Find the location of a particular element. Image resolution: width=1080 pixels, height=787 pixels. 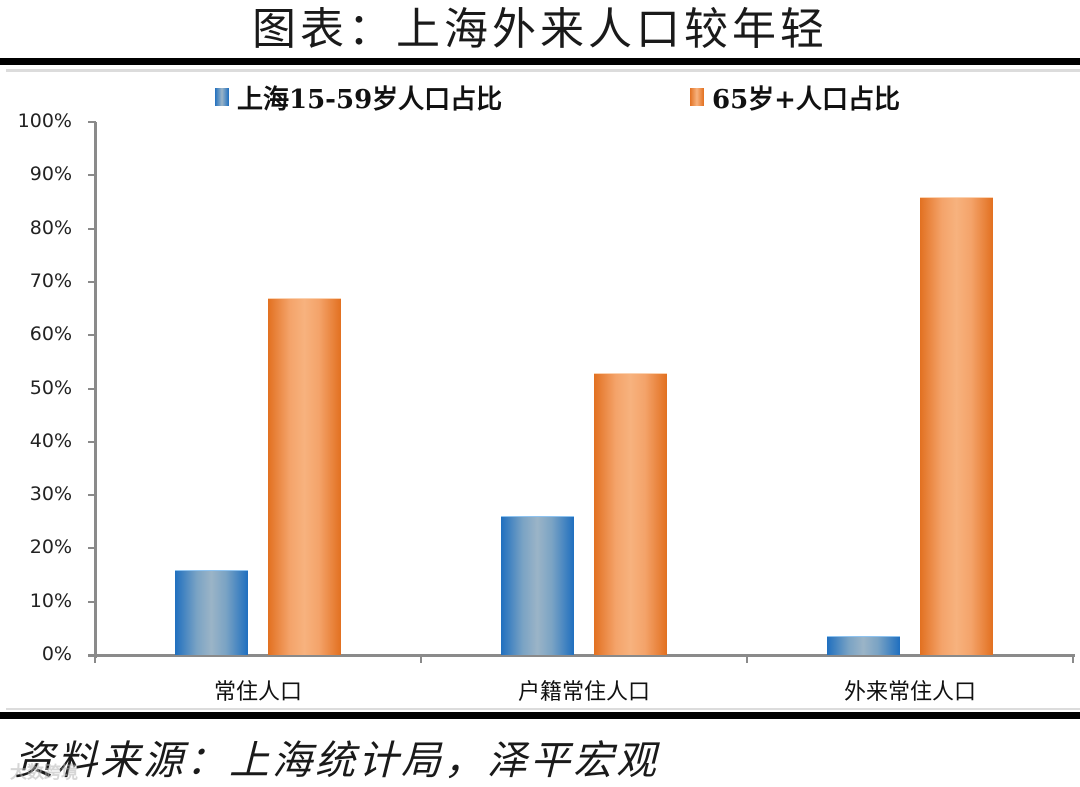

legend-item-working-age: 上海15-59岁人口占比 is located at coordinates (359, 97).